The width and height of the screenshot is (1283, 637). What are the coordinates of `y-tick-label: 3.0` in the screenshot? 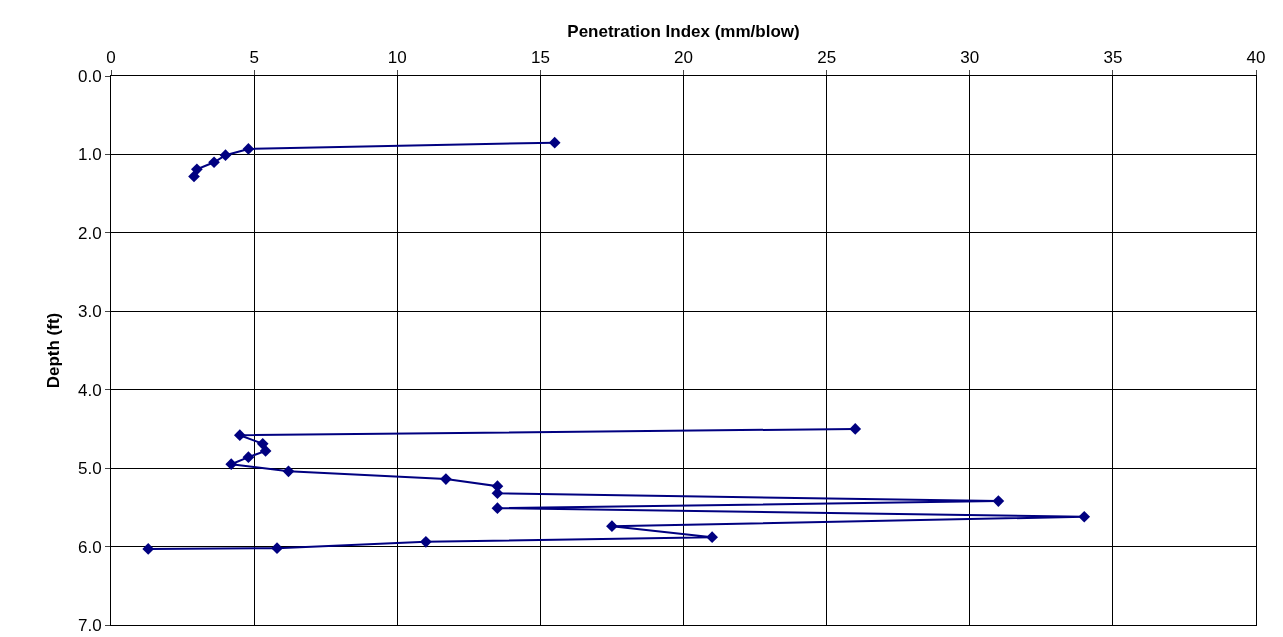 It's located at (89, 312).